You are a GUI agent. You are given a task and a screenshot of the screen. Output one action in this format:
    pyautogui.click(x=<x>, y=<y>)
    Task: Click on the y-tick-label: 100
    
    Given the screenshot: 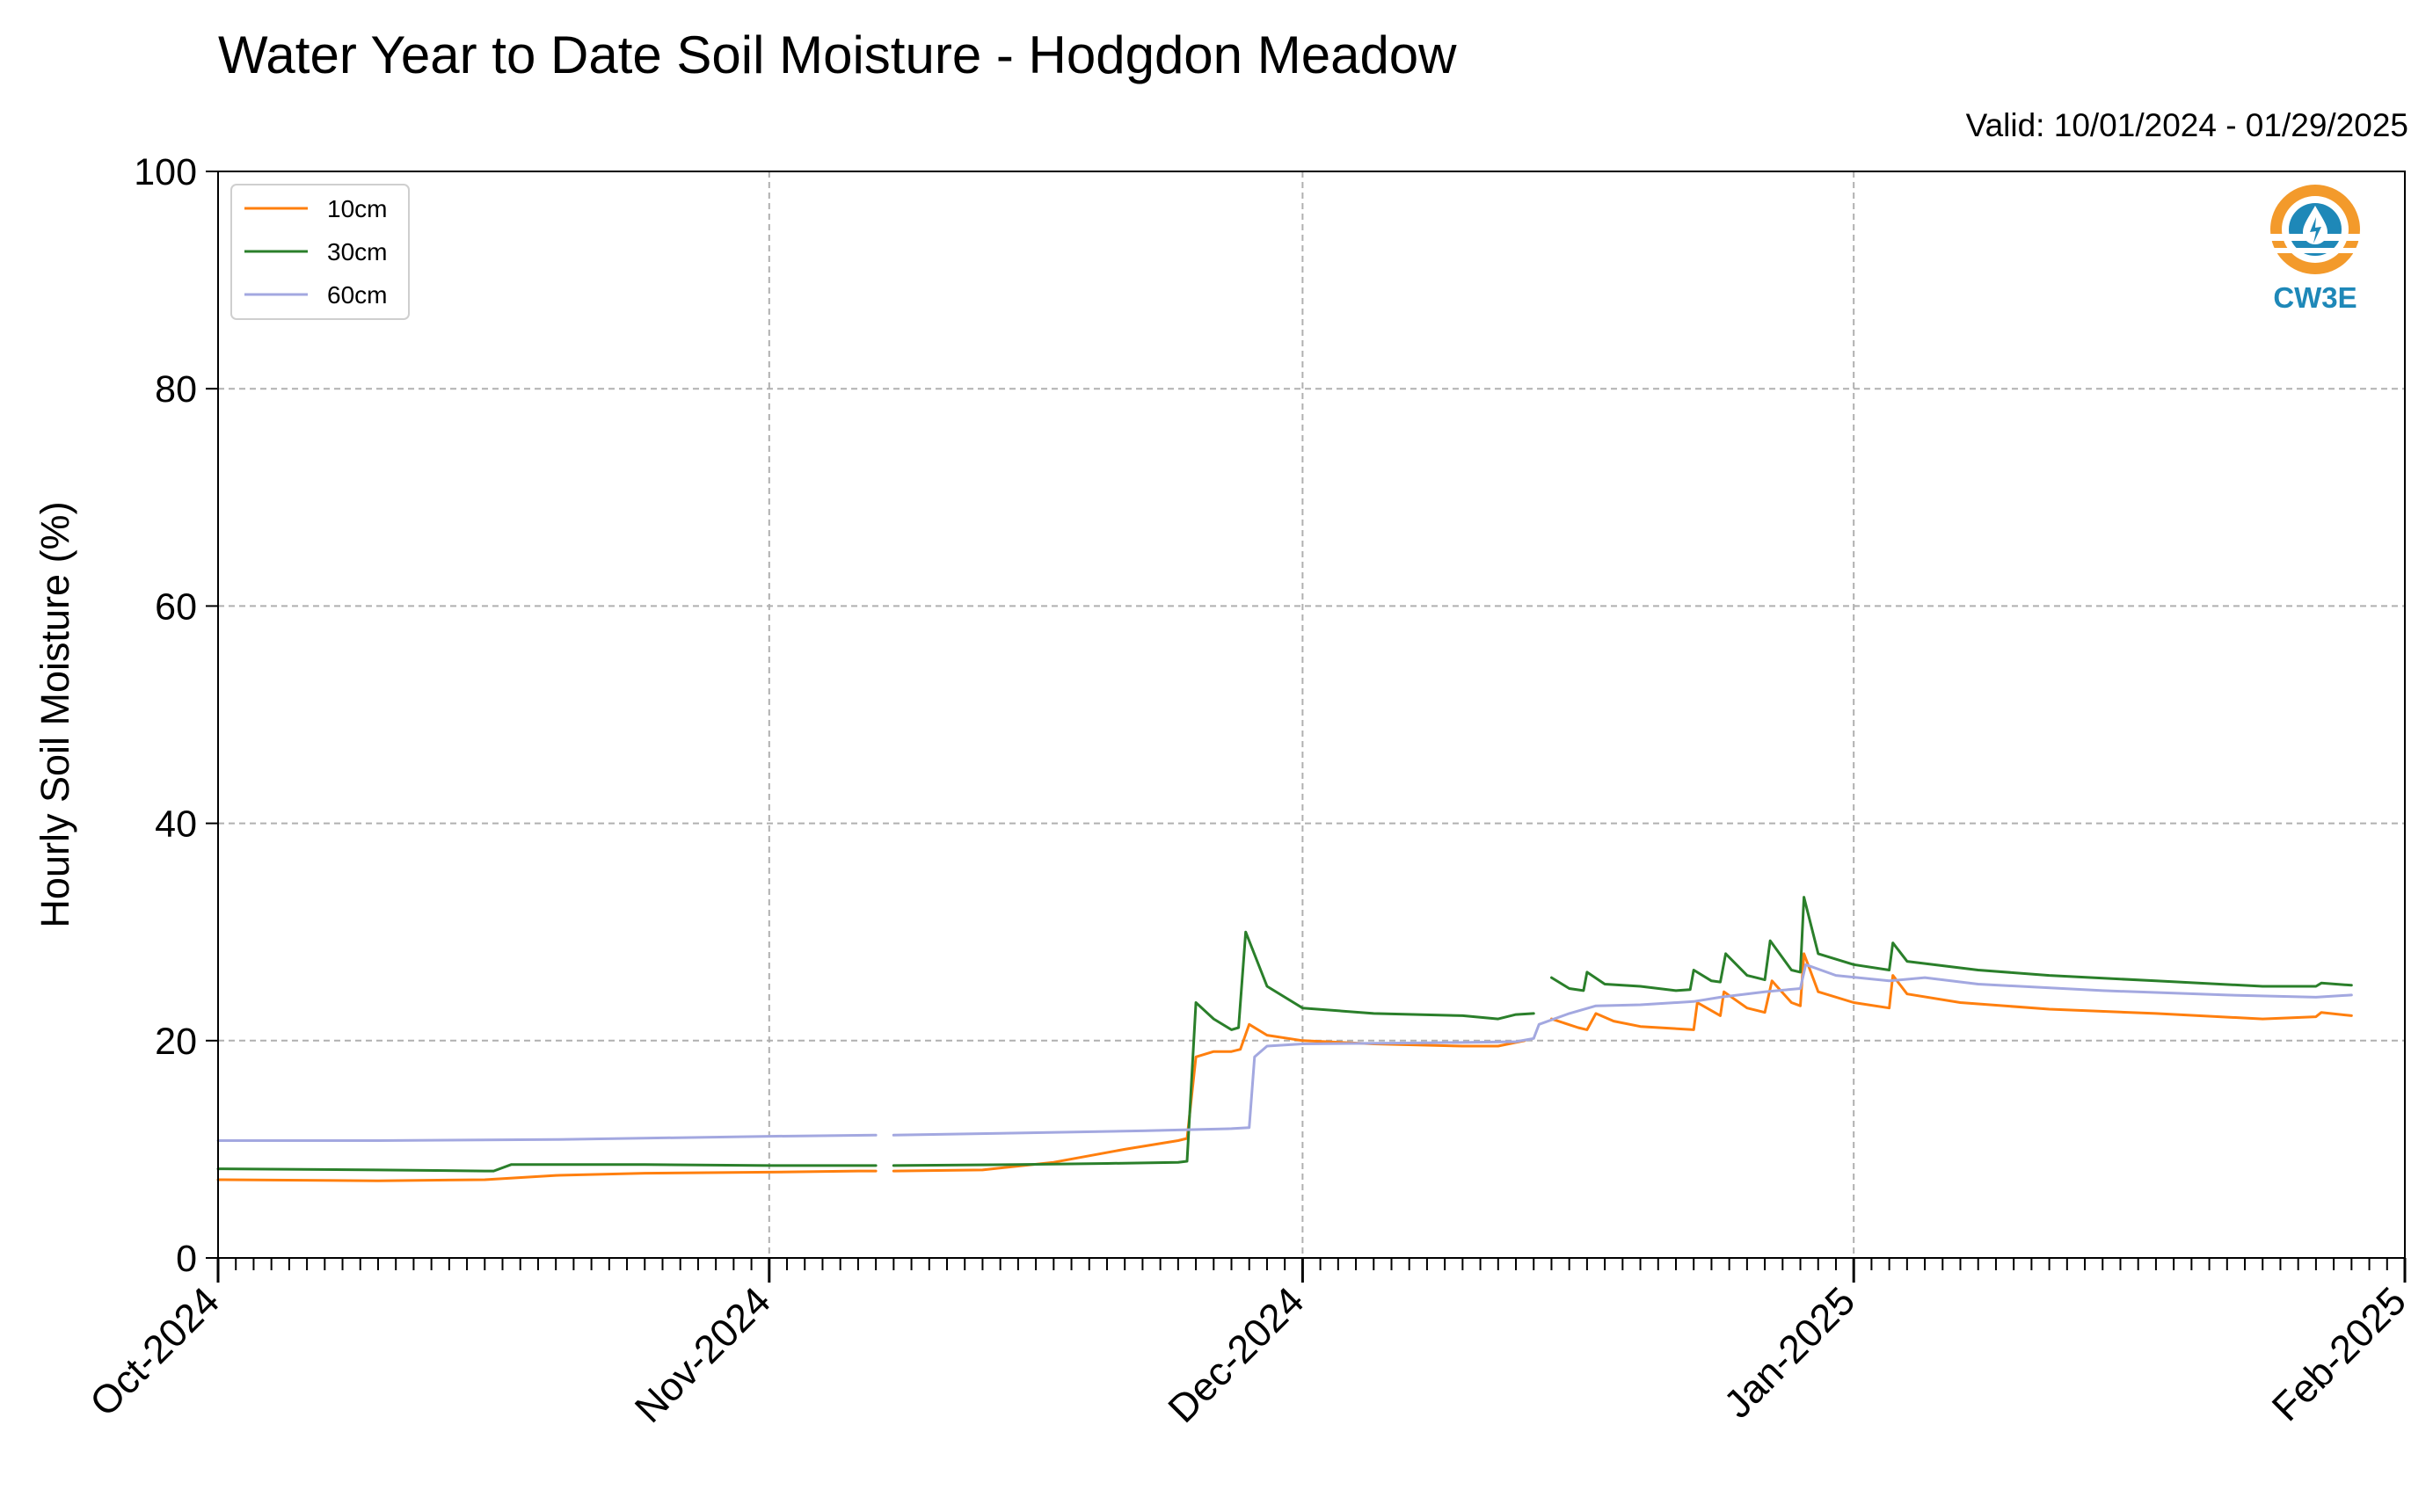 What is the action you would take?
    pyautogui.click(x=165, y=172)
    